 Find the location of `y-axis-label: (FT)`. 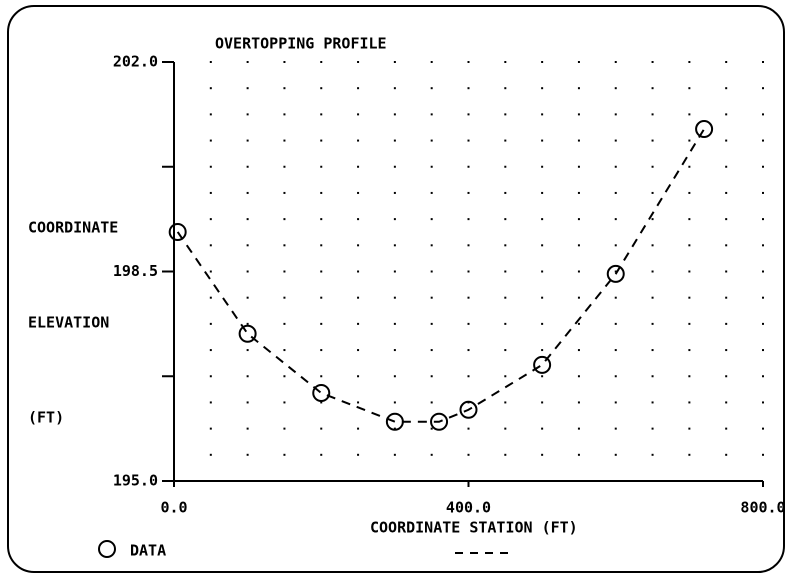

y-axis-label: (FT) is located at coordinates (46, 418).